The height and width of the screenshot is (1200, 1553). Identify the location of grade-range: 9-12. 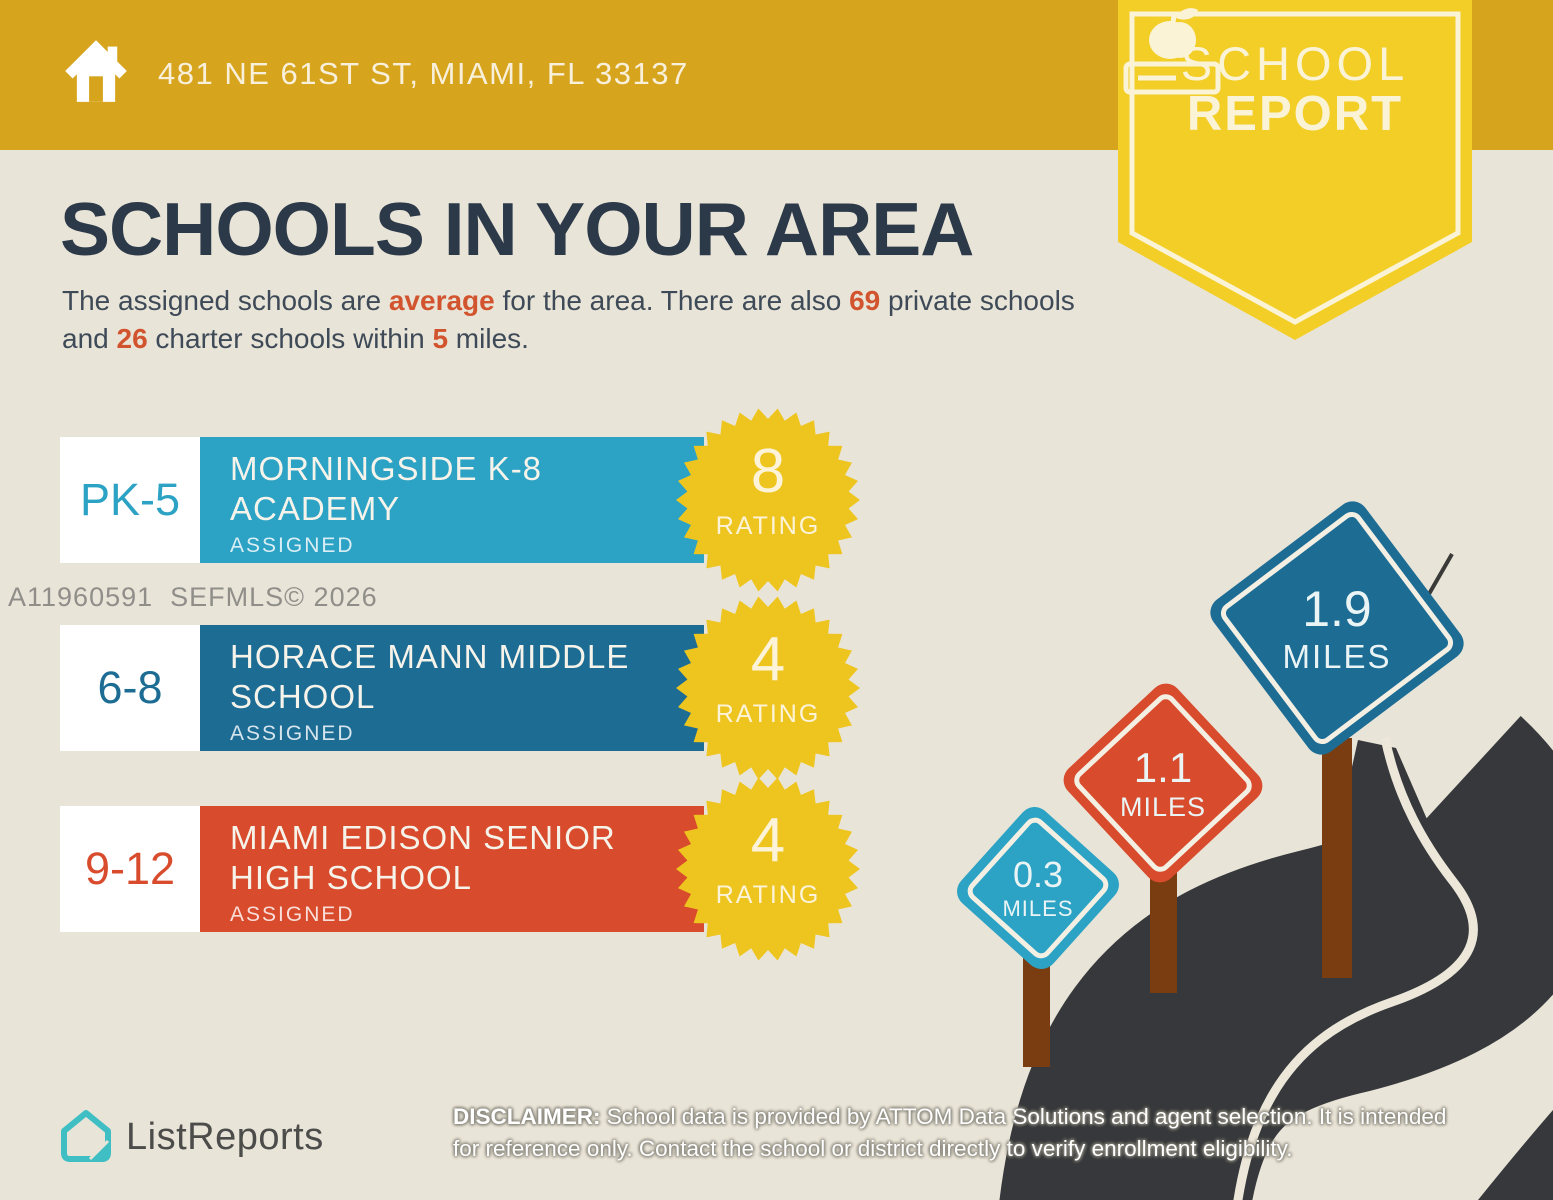
(130, 869).